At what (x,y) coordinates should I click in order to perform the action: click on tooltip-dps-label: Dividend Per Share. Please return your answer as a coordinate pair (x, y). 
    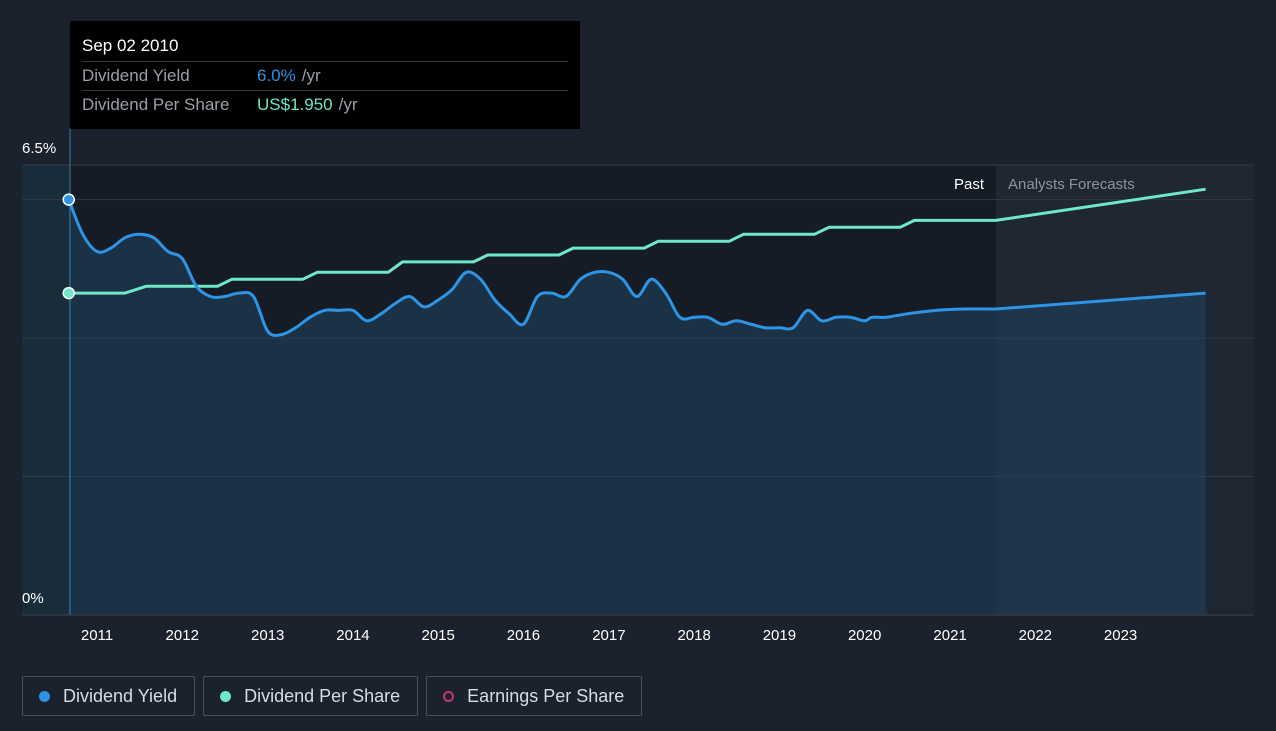
    Looking at the image, I should click on (156, 104).